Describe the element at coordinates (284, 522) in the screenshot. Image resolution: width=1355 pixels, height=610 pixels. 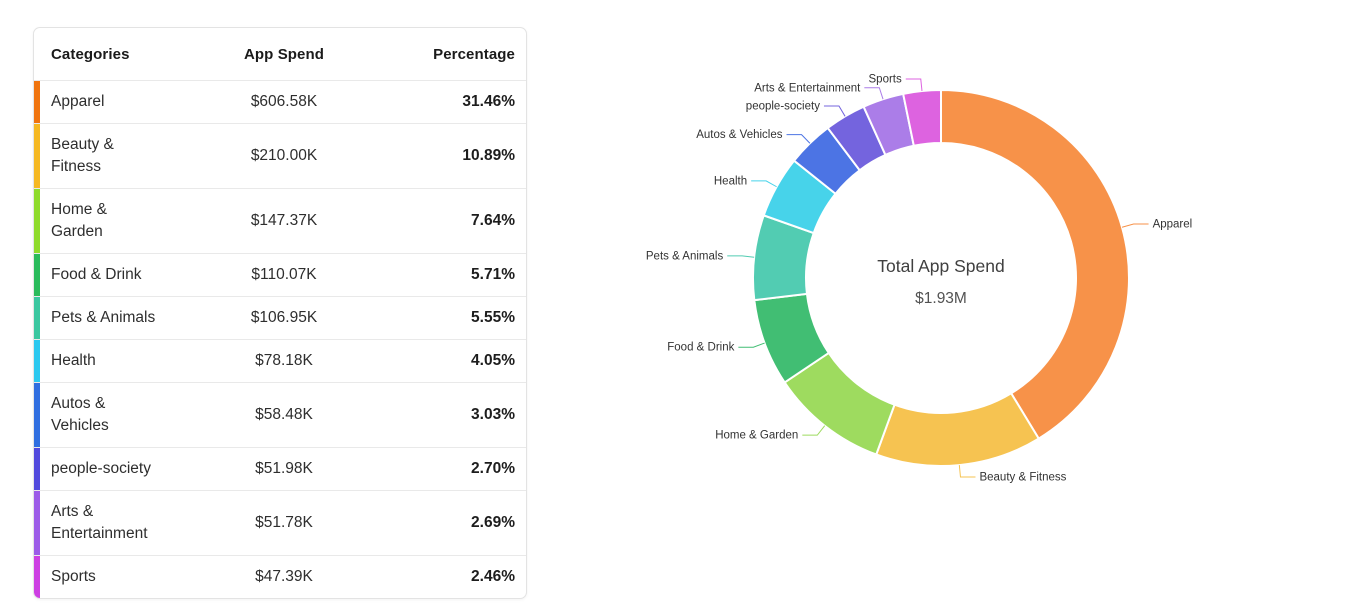
I see `spend-cell: $51.78K` at that location.